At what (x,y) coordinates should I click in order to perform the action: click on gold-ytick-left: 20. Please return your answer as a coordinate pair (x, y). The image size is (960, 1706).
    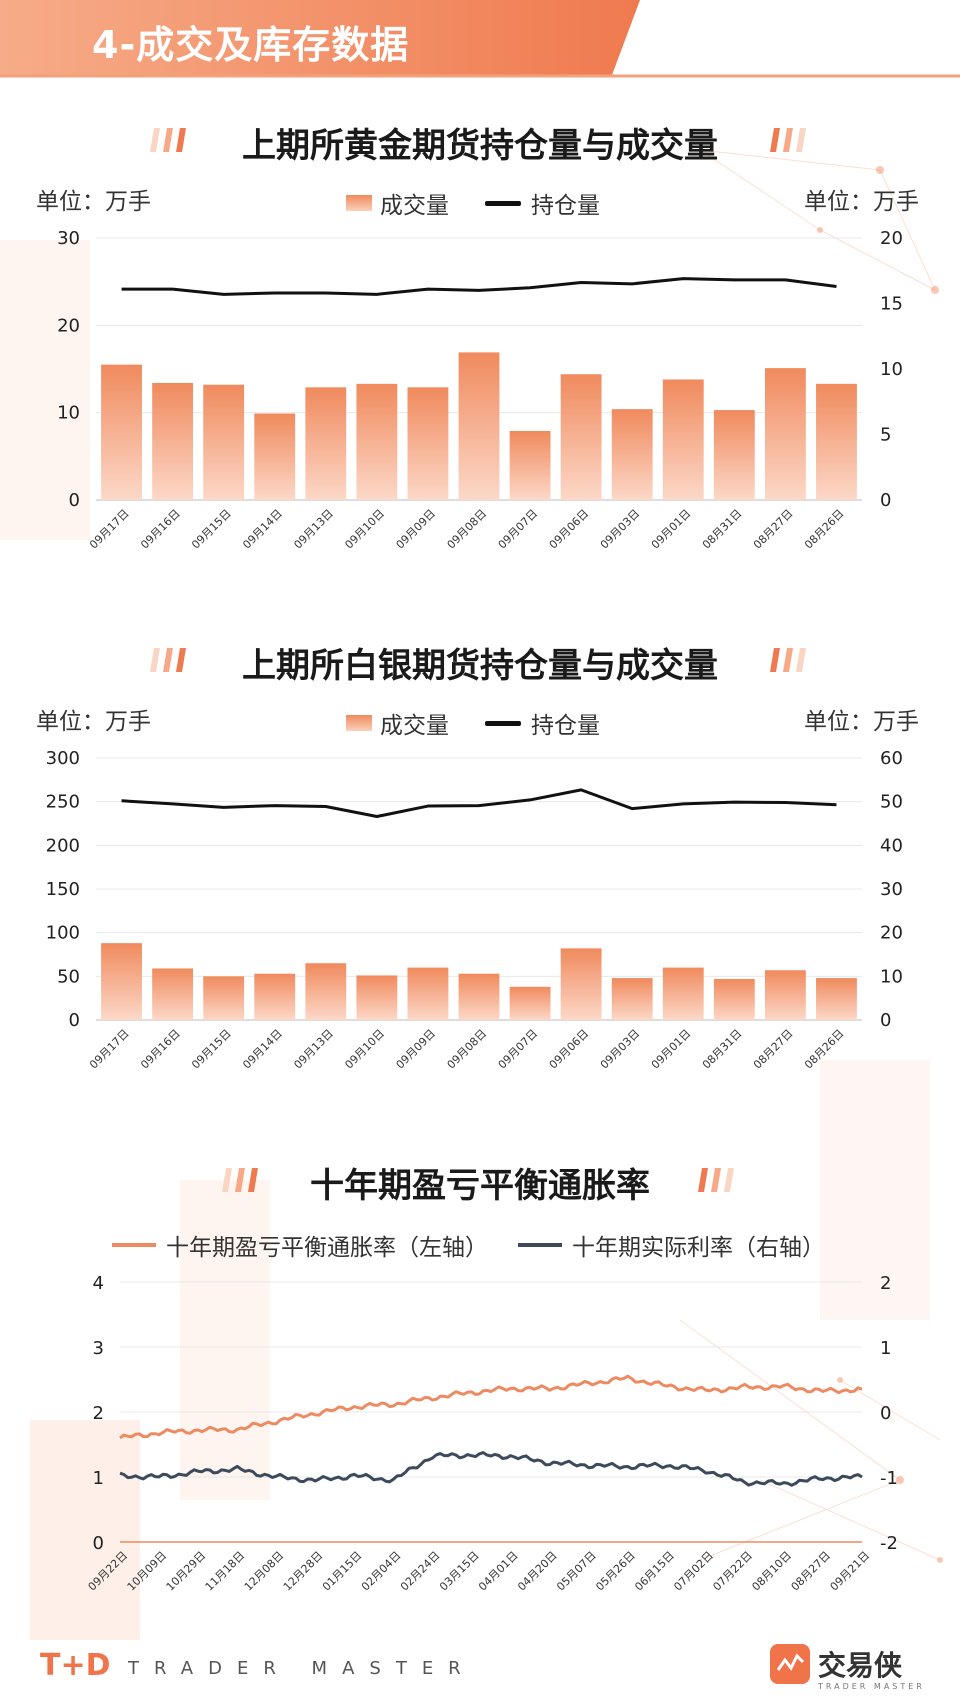
    Looking at the image, I should click on (68, 325).